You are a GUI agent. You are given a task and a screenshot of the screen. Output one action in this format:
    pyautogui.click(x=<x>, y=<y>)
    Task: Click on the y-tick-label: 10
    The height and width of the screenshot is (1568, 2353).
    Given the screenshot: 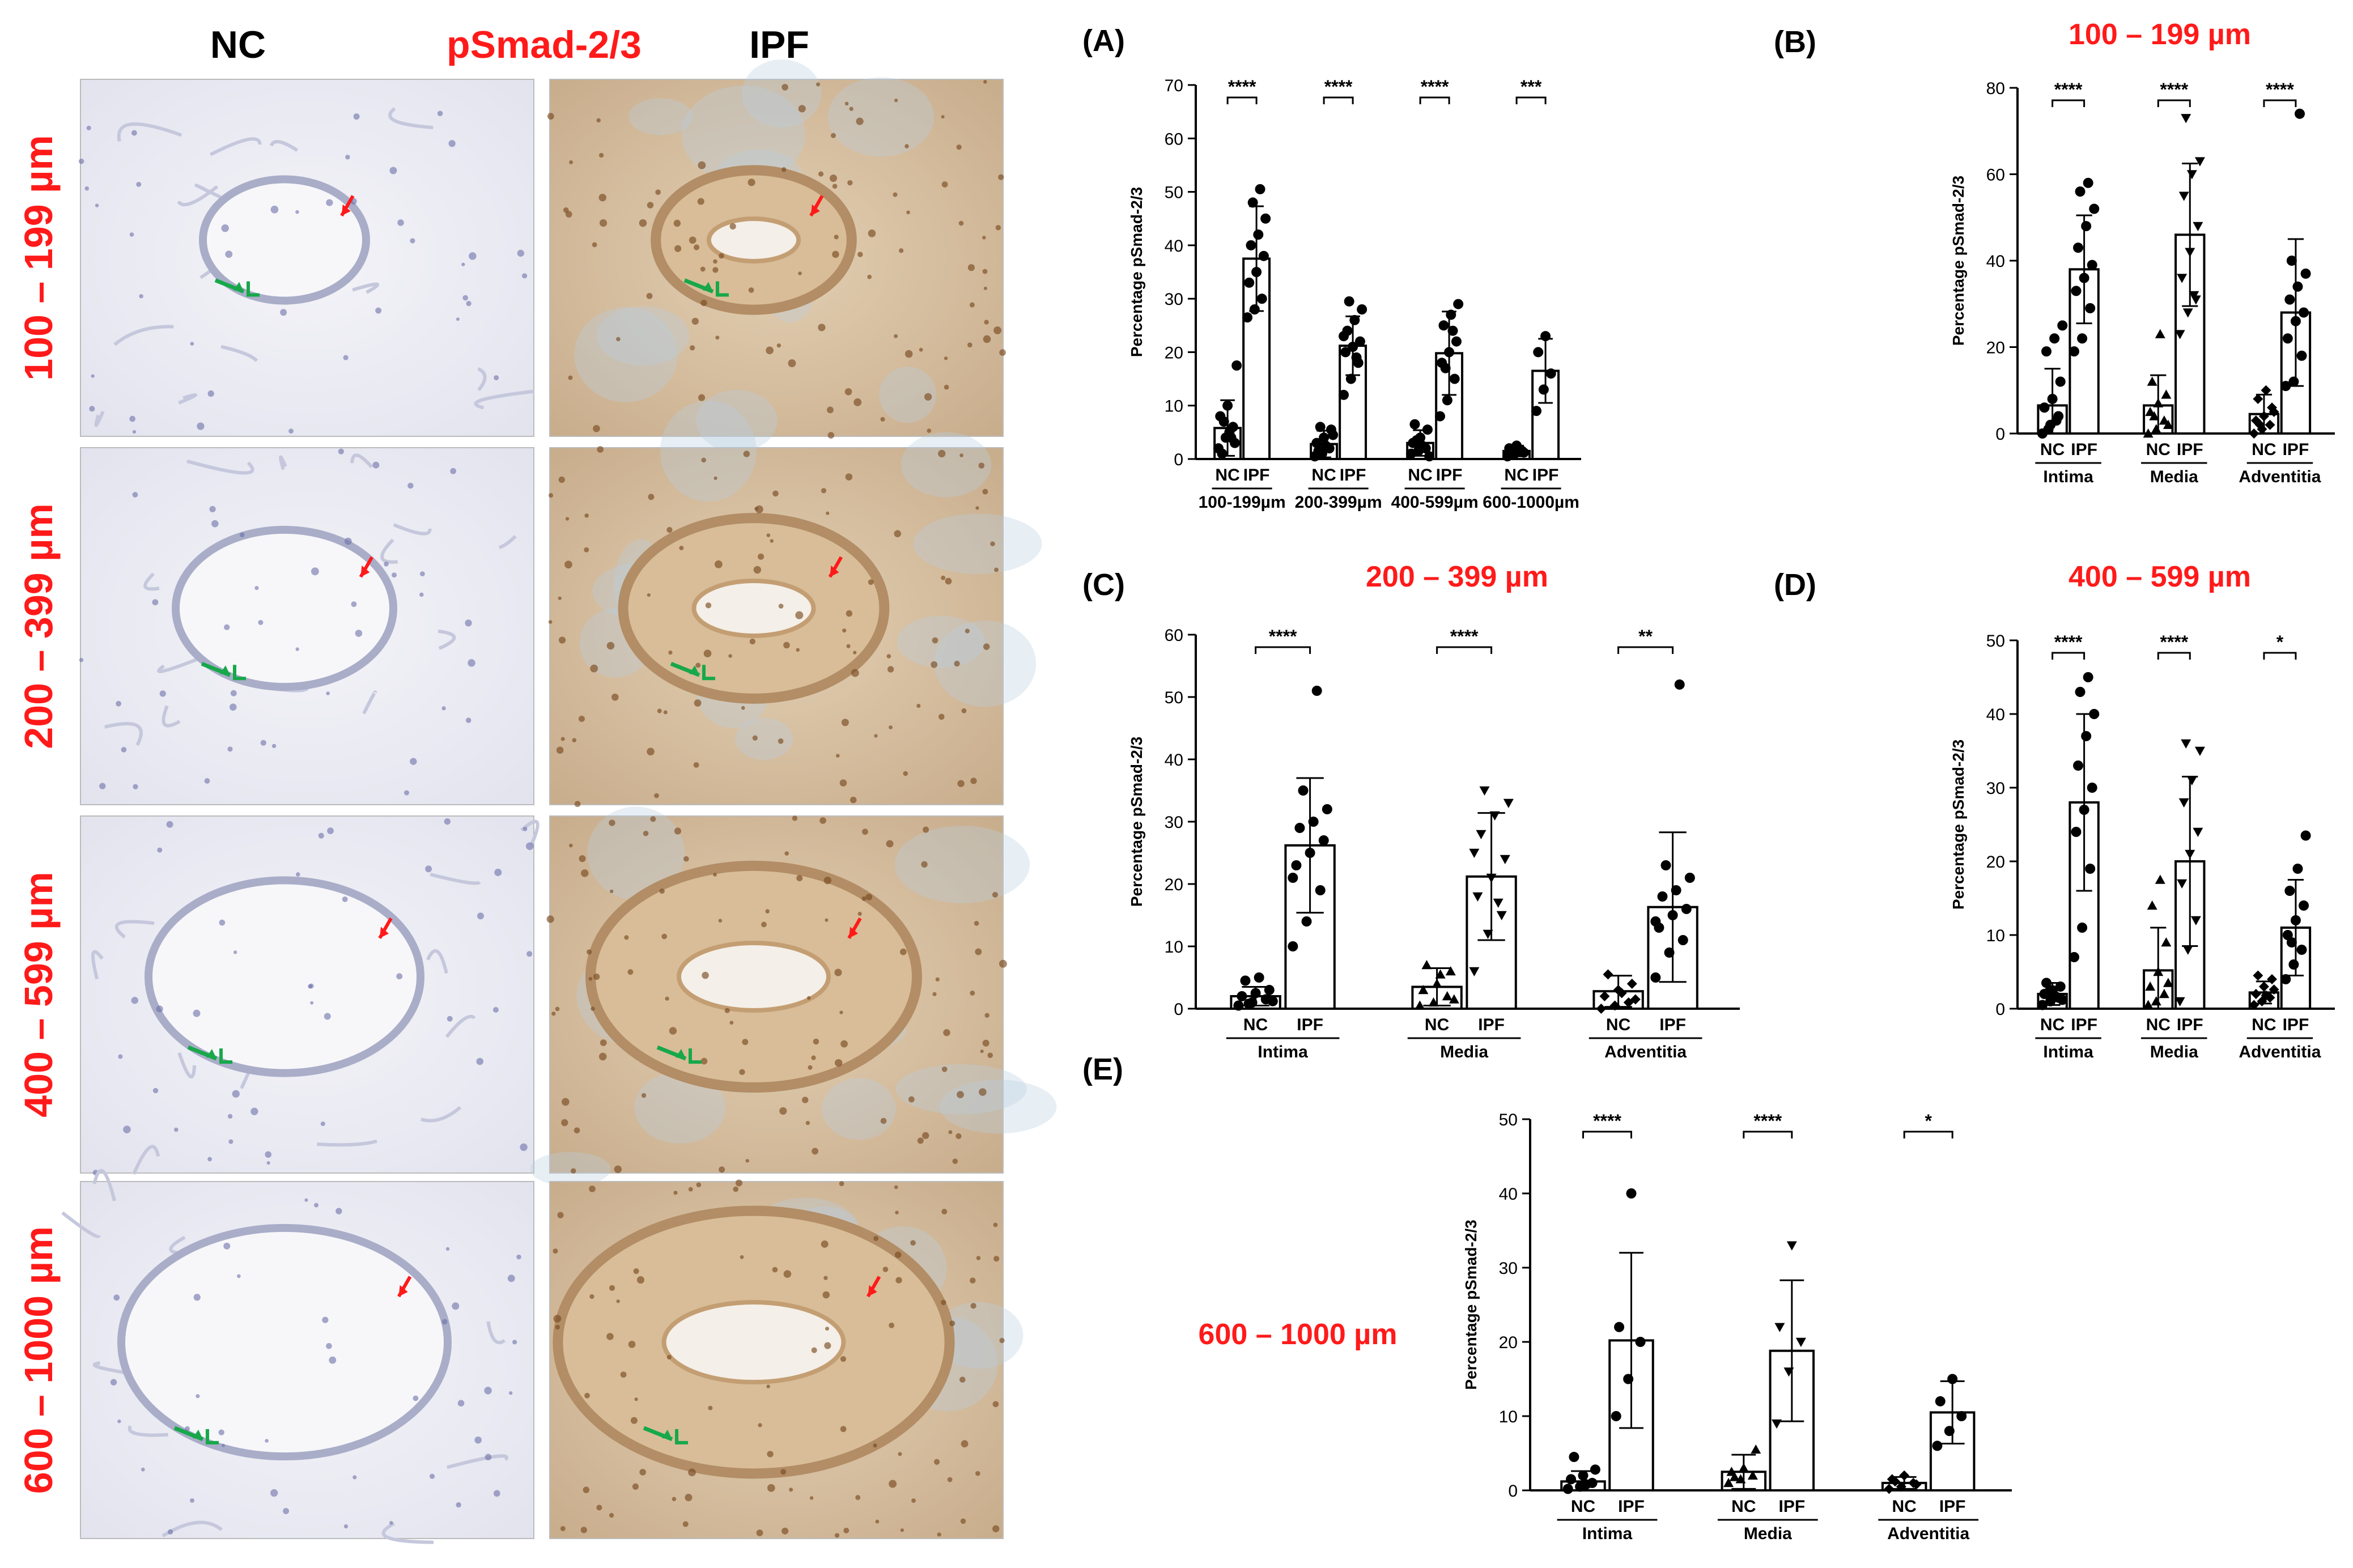 What is the action you would take?
    pyautogui.click(x=1174, y=406)
    